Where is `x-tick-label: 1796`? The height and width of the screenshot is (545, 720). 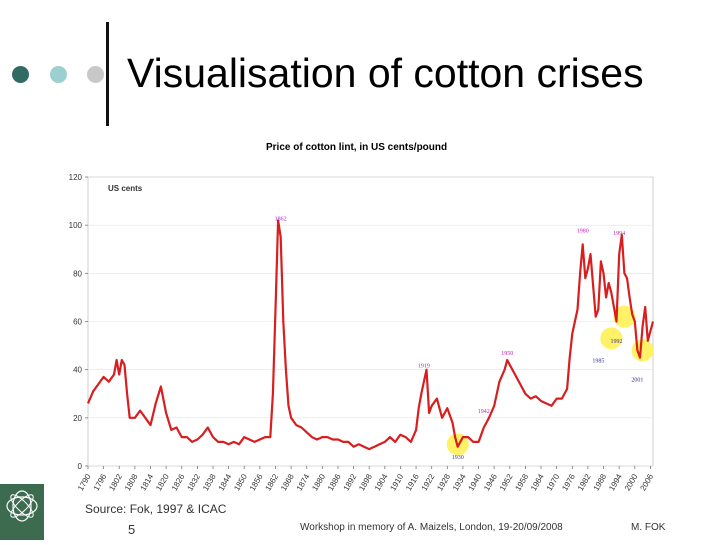
x-tick-label: 1796 is located at coordinates (100, 482).